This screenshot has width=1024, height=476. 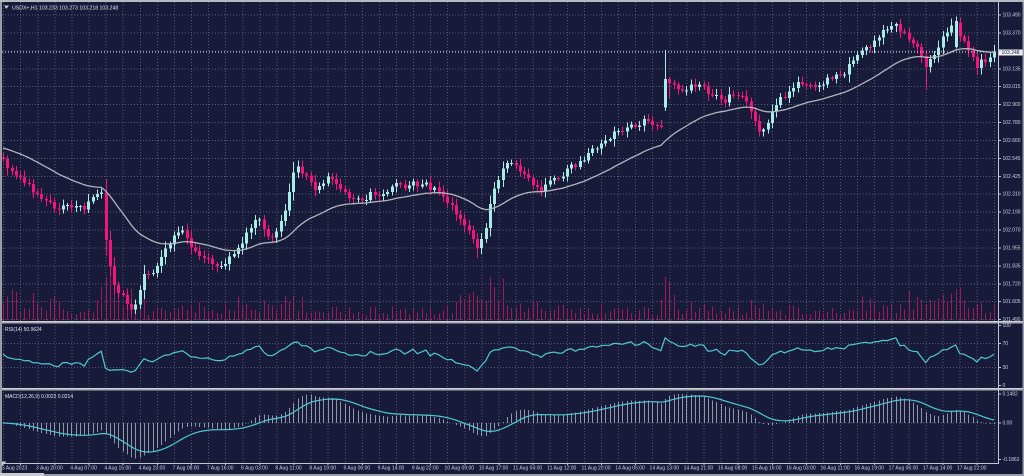 What do you see at coordinates (1006, 344) in the screenshot?
I see `svg-text: 70` at bounding box center [1006, 344].